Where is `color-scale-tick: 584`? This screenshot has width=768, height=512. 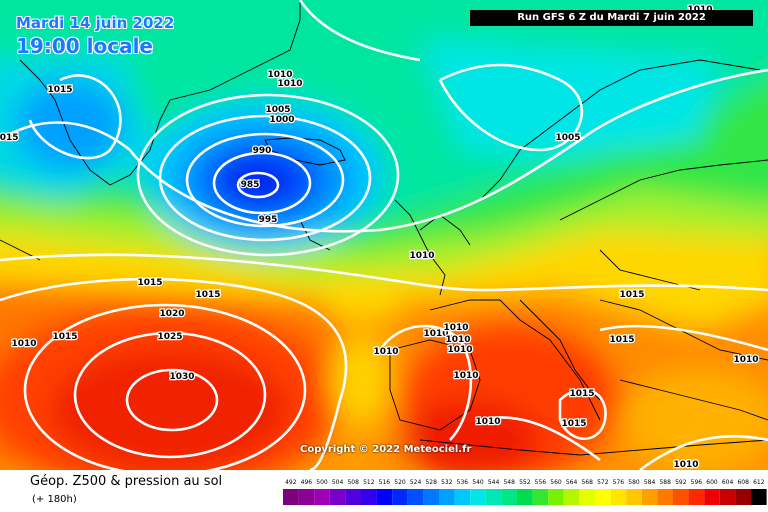
color-scale-tick: 584 is located at coordinates (650, 482).